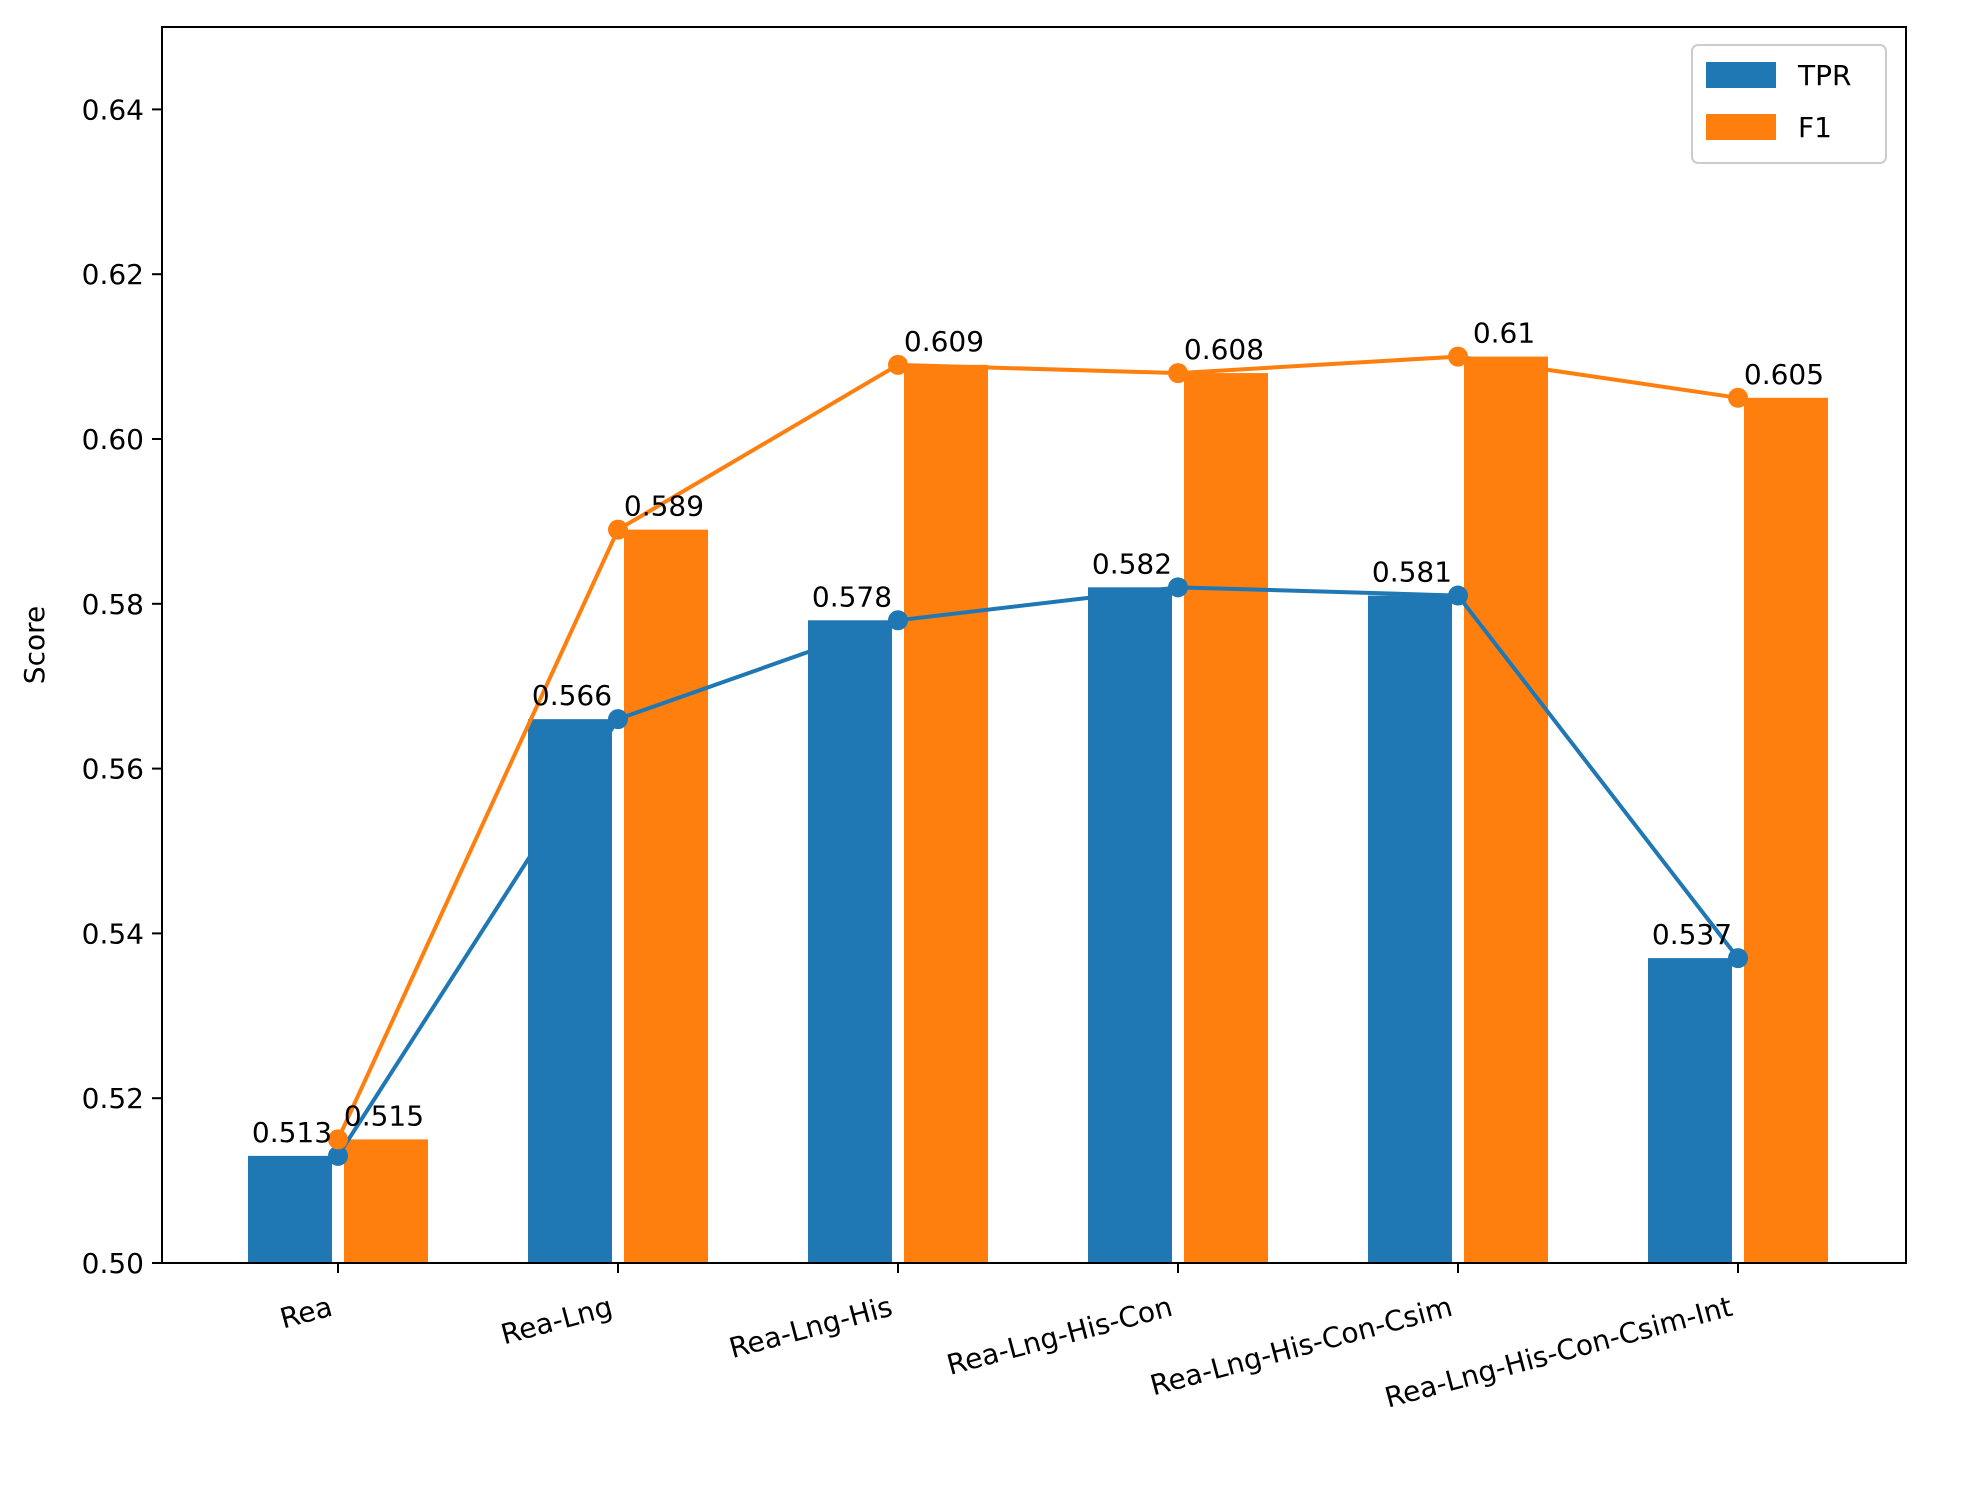  Describe the element at coordinates (384, 1115) in the screenshot. I see `value-label-f1-0: 0.515` at that location.